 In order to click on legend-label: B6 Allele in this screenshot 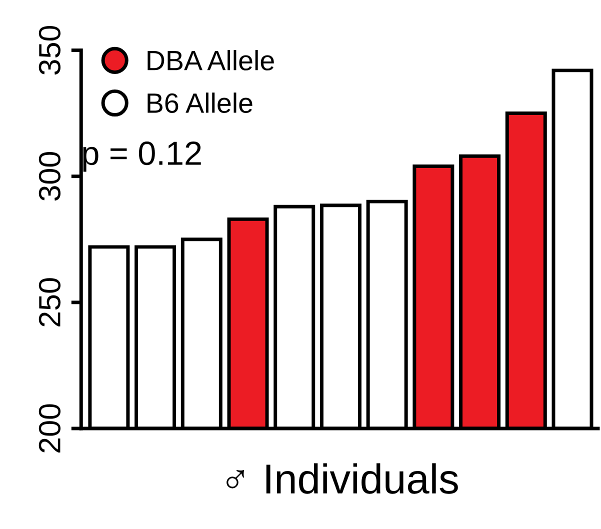, I will do `click(200, 102)`.